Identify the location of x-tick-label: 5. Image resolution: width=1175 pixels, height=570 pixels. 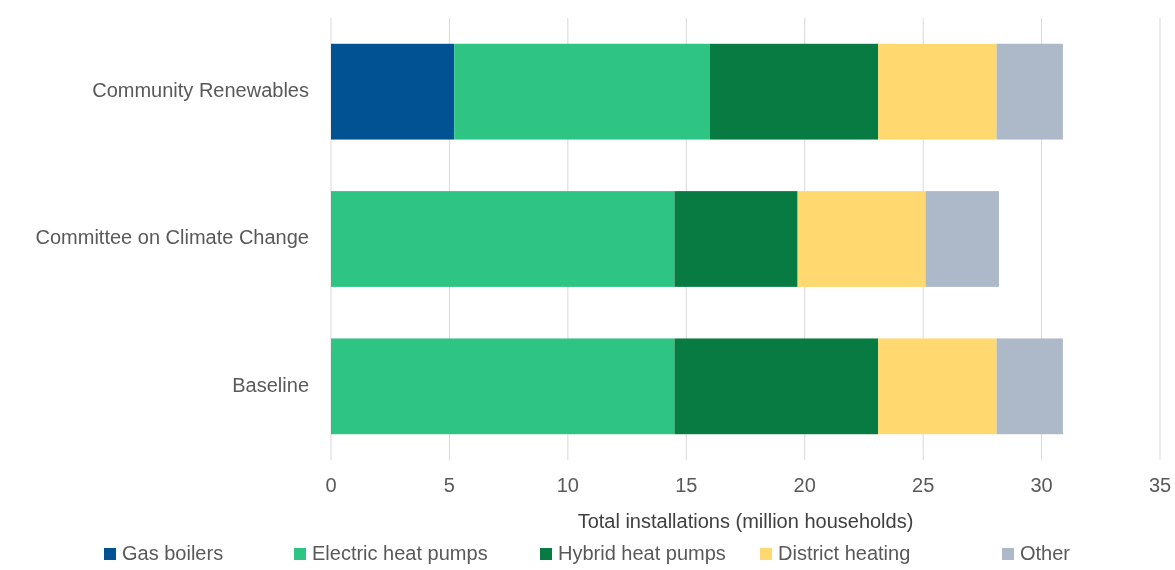
(449, 485).